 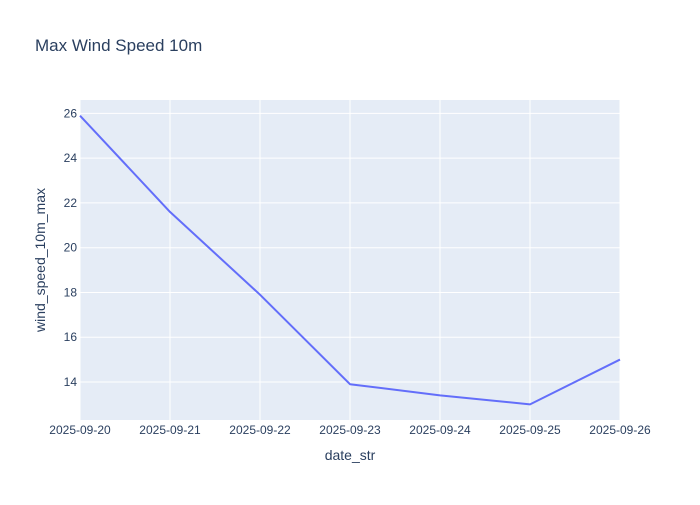 What do you see at coordinates (71, 113) in the screenshot?
I see `y-tick-label: 26` at bounding box center [71, 113].